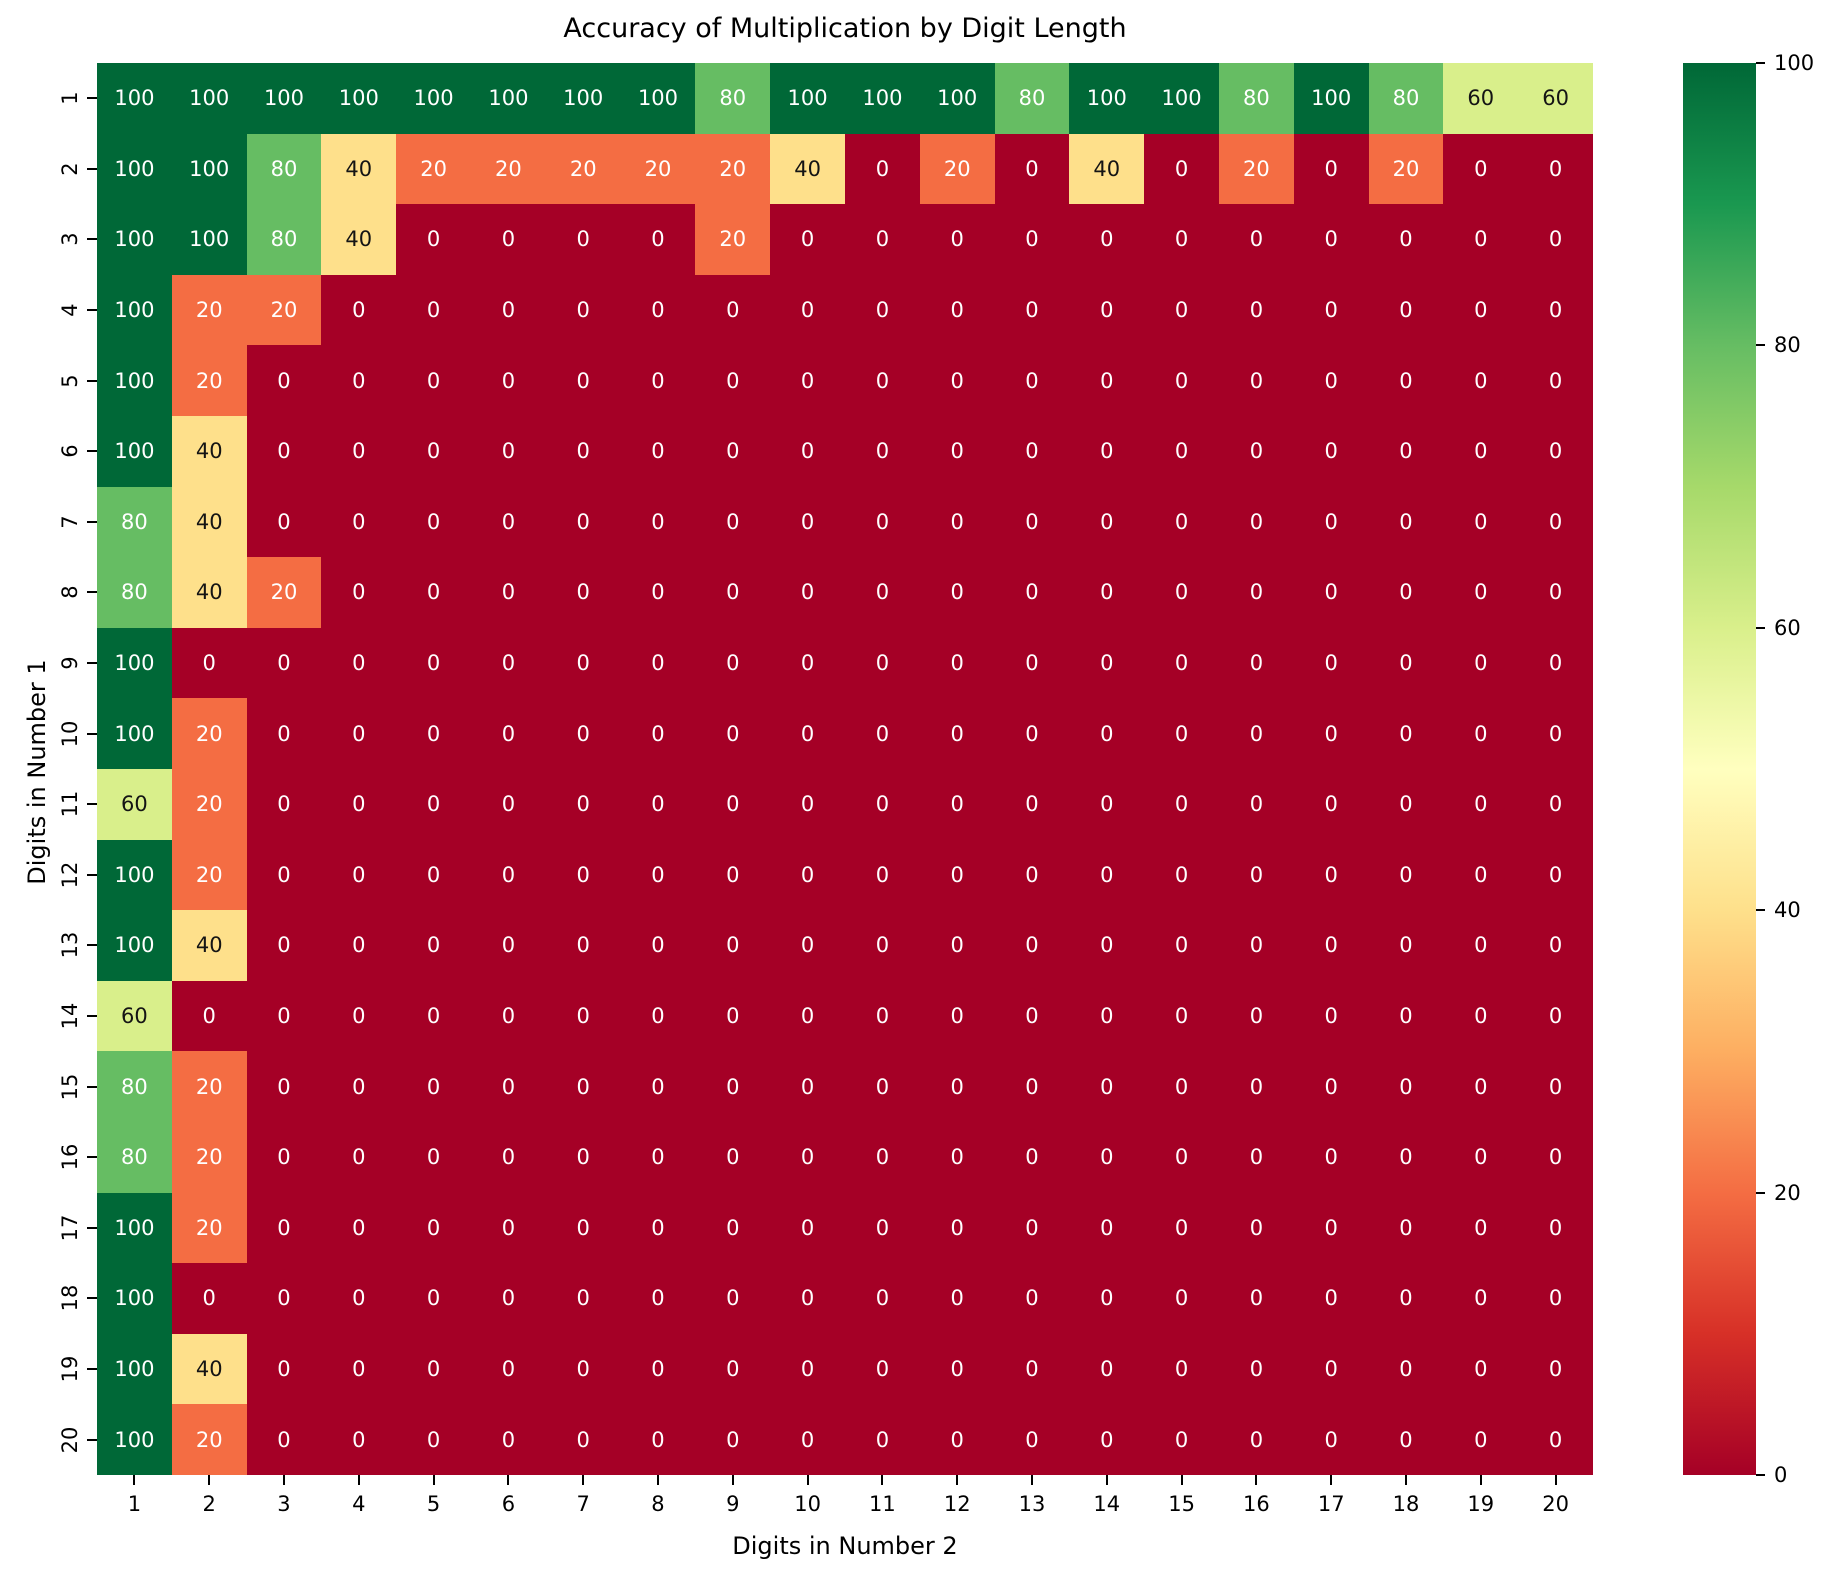 This screenshot has height=1580, width=1842. Describe the element at coordinates (359, 169) in the screenshot. I see `heatmap-cell: 40` at that location.